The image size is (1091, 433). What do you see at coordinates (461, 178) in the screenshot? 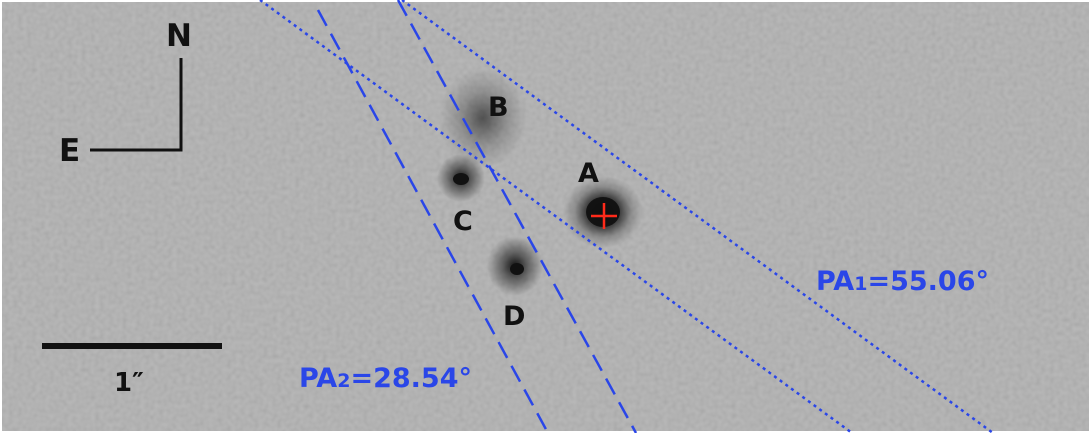
I see `source-c` at bounding box center [461, 178].